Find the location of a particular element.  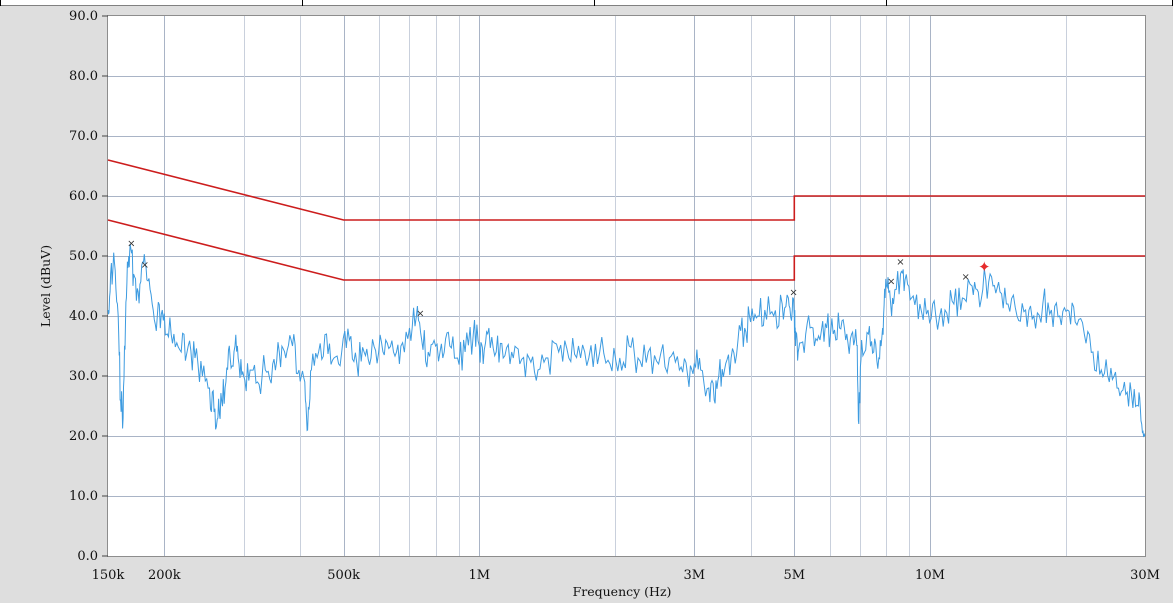

x-tick-label: 1M is located at coordinates (480, 575).